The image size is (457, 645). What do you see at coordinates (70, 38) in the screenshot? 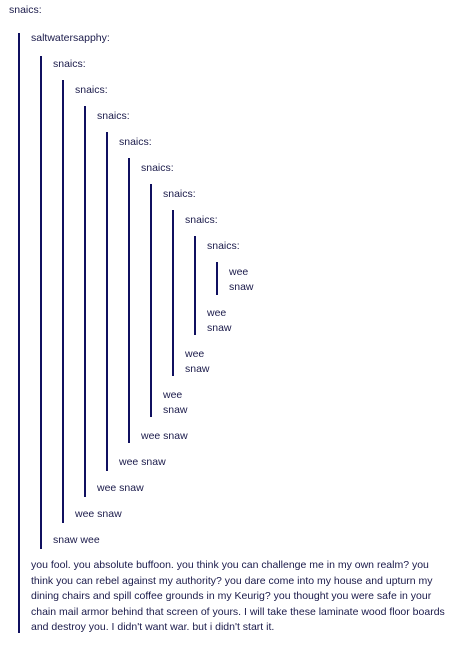
I see `username-reblog: saltwatersapphy:` at bounding box center [70, 38].